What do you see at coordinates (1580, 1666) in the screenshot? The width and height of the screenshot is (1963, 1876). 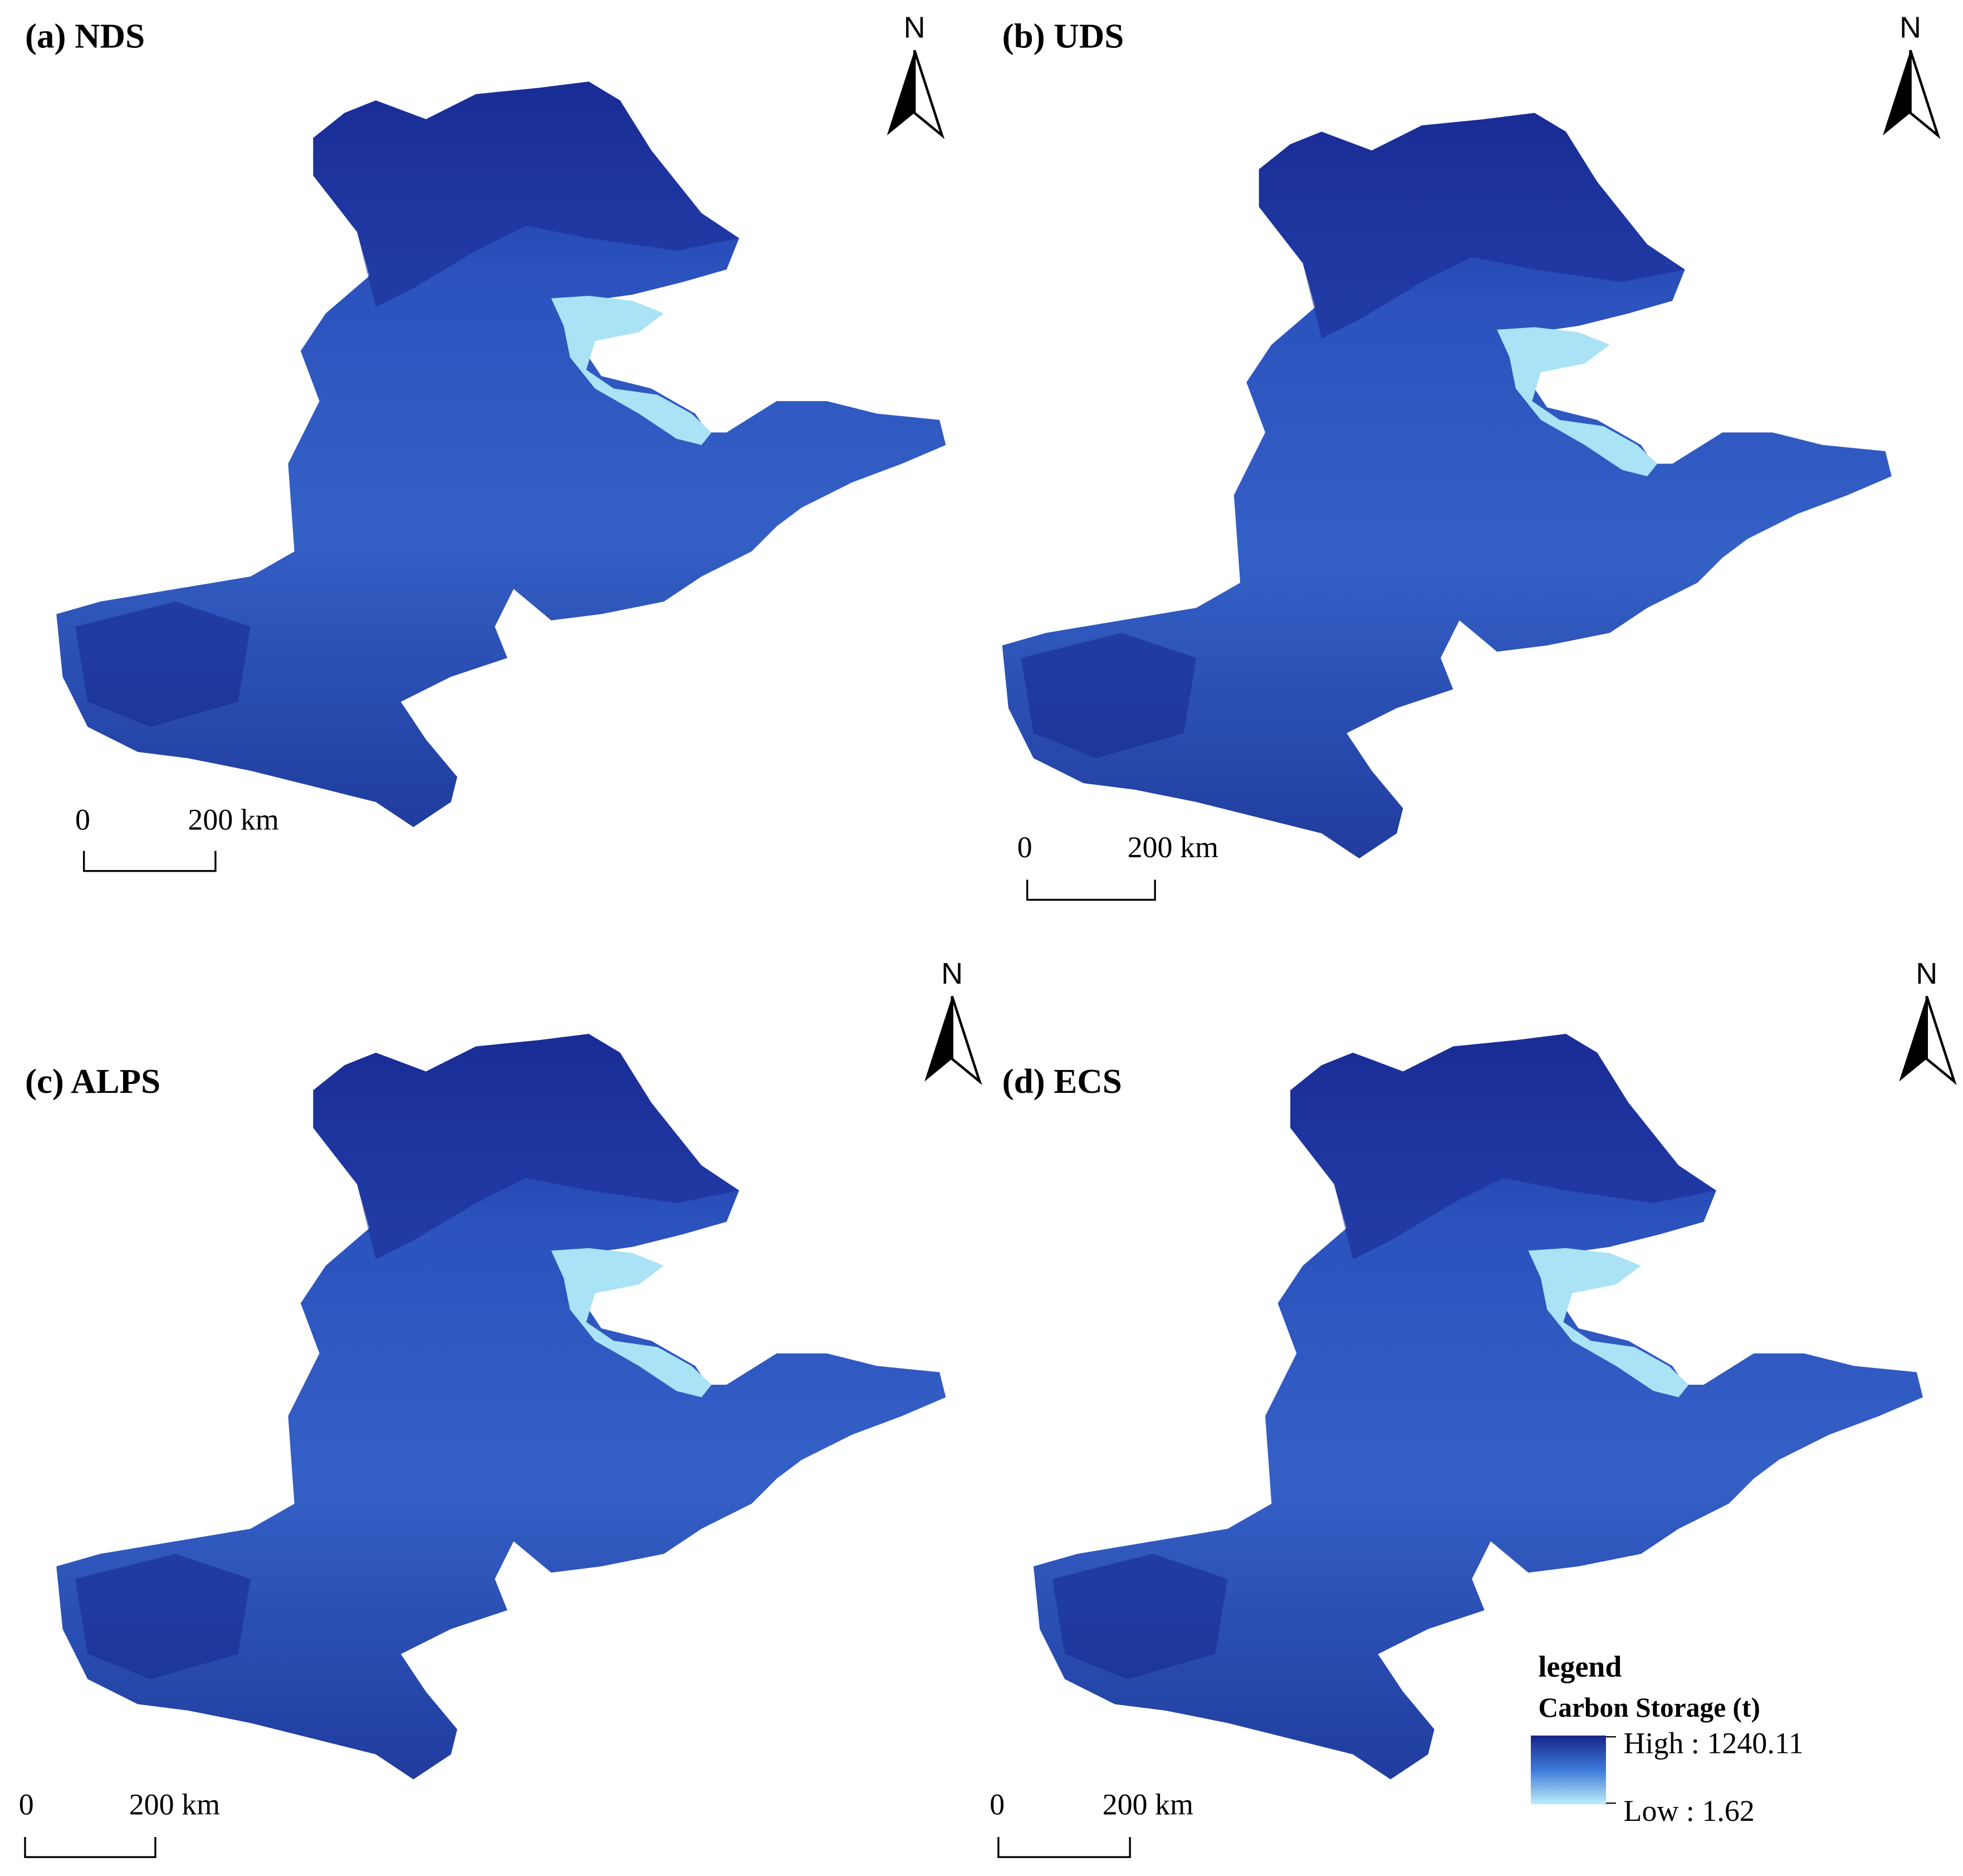 I see `legend-title: legend` at bounding box center [1580, 1666].